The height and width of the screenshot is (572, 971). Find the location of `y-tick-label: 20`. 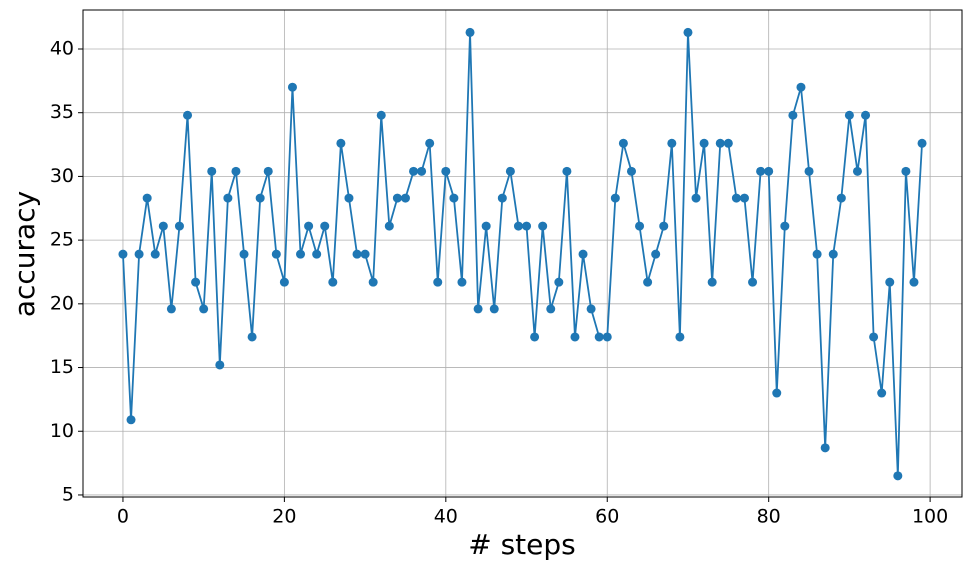

y-tick-label: 20 is located at coordinates (62, 303).